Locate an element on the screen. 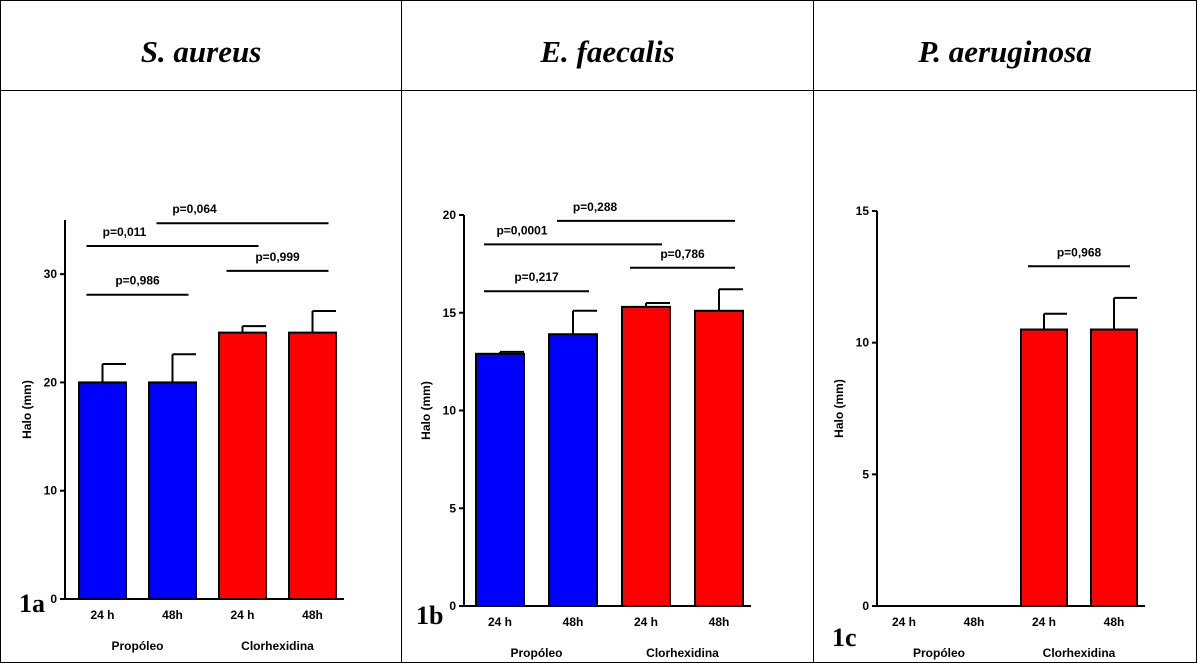  p-value-label: p=0,786 is located at coordinates (682, 254).